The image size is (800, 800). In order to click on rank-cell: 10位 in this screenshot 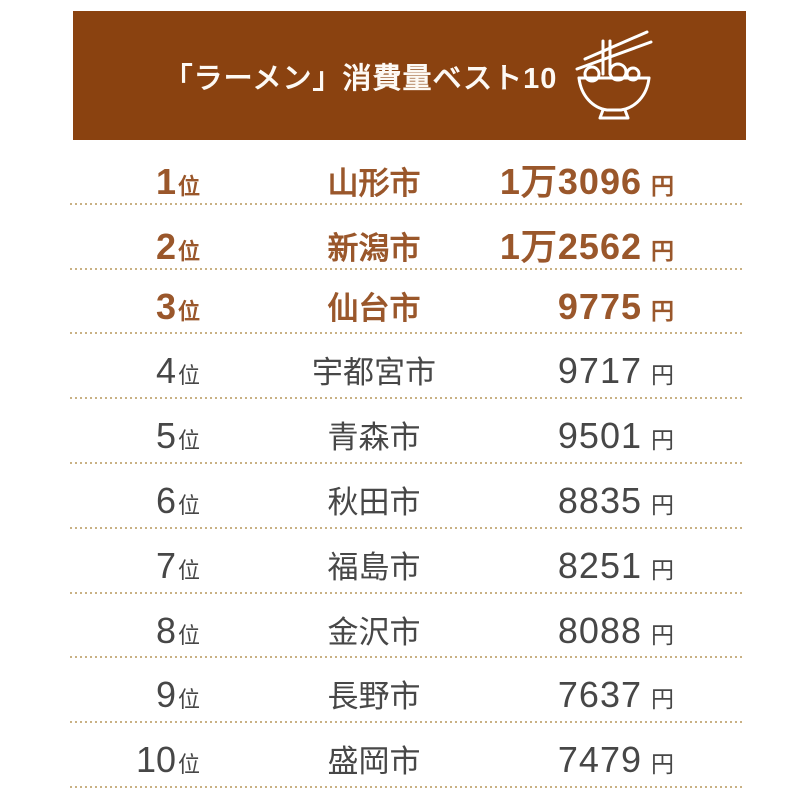, I will do `click(135, 760)`.